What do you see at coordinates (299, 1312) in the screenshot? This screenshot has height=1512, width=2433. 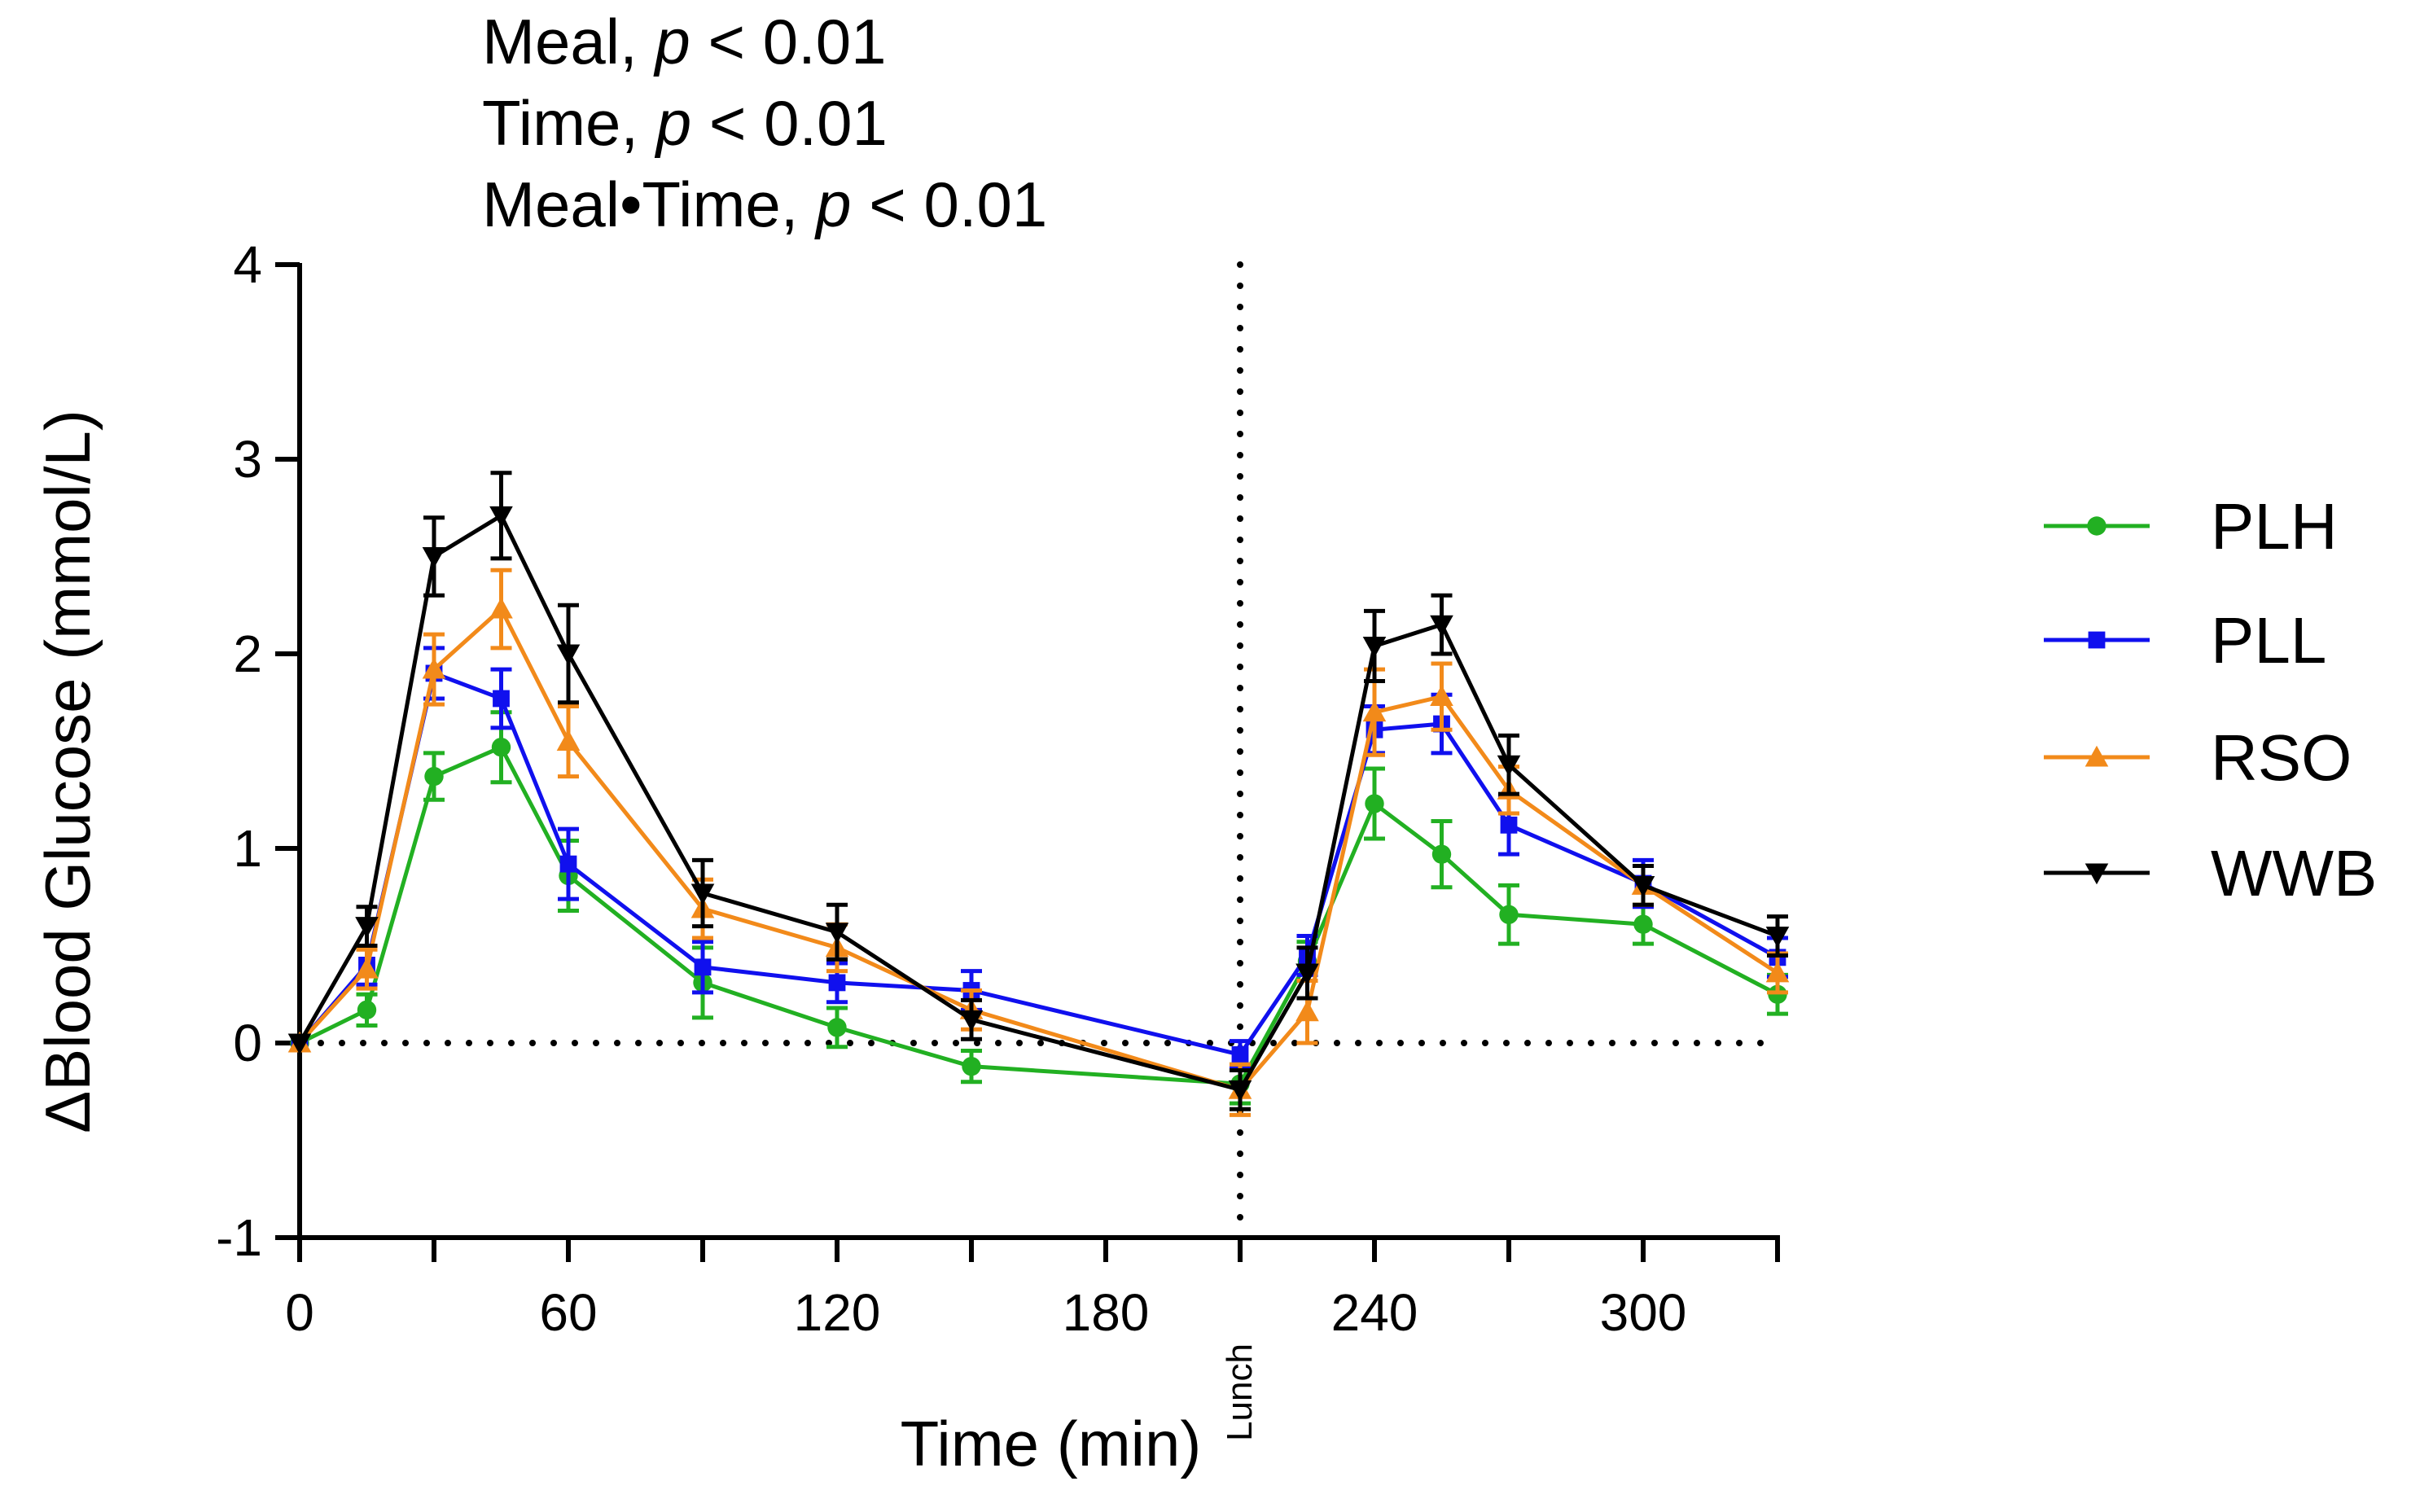 I see `x-tick-label: 0` at bounding box center [299, 1312].